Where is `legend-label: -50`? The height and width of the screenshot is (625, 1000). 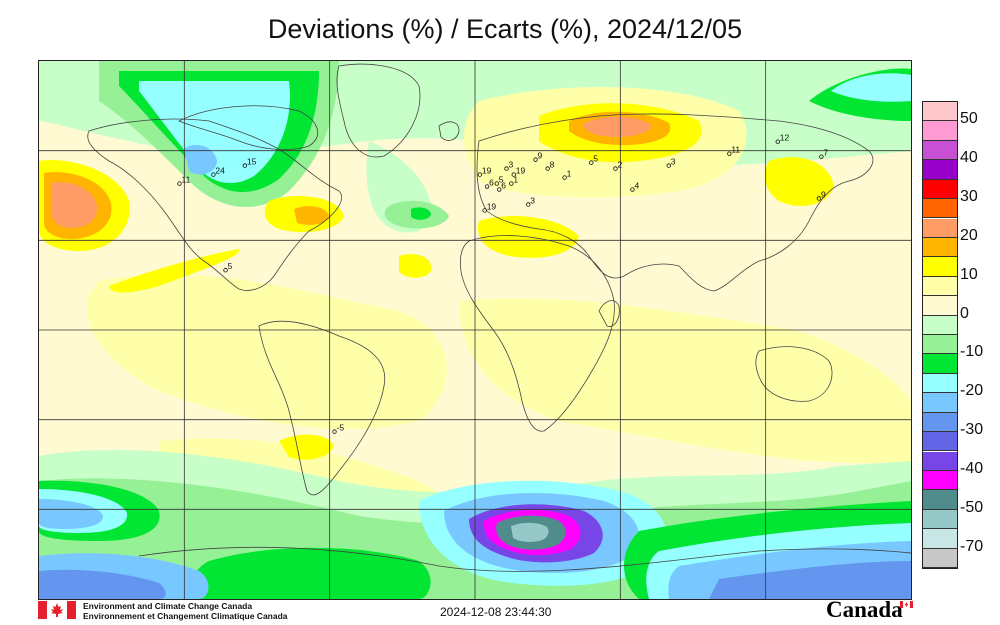 legend-label: -50 is located at coordinates (971, 508).